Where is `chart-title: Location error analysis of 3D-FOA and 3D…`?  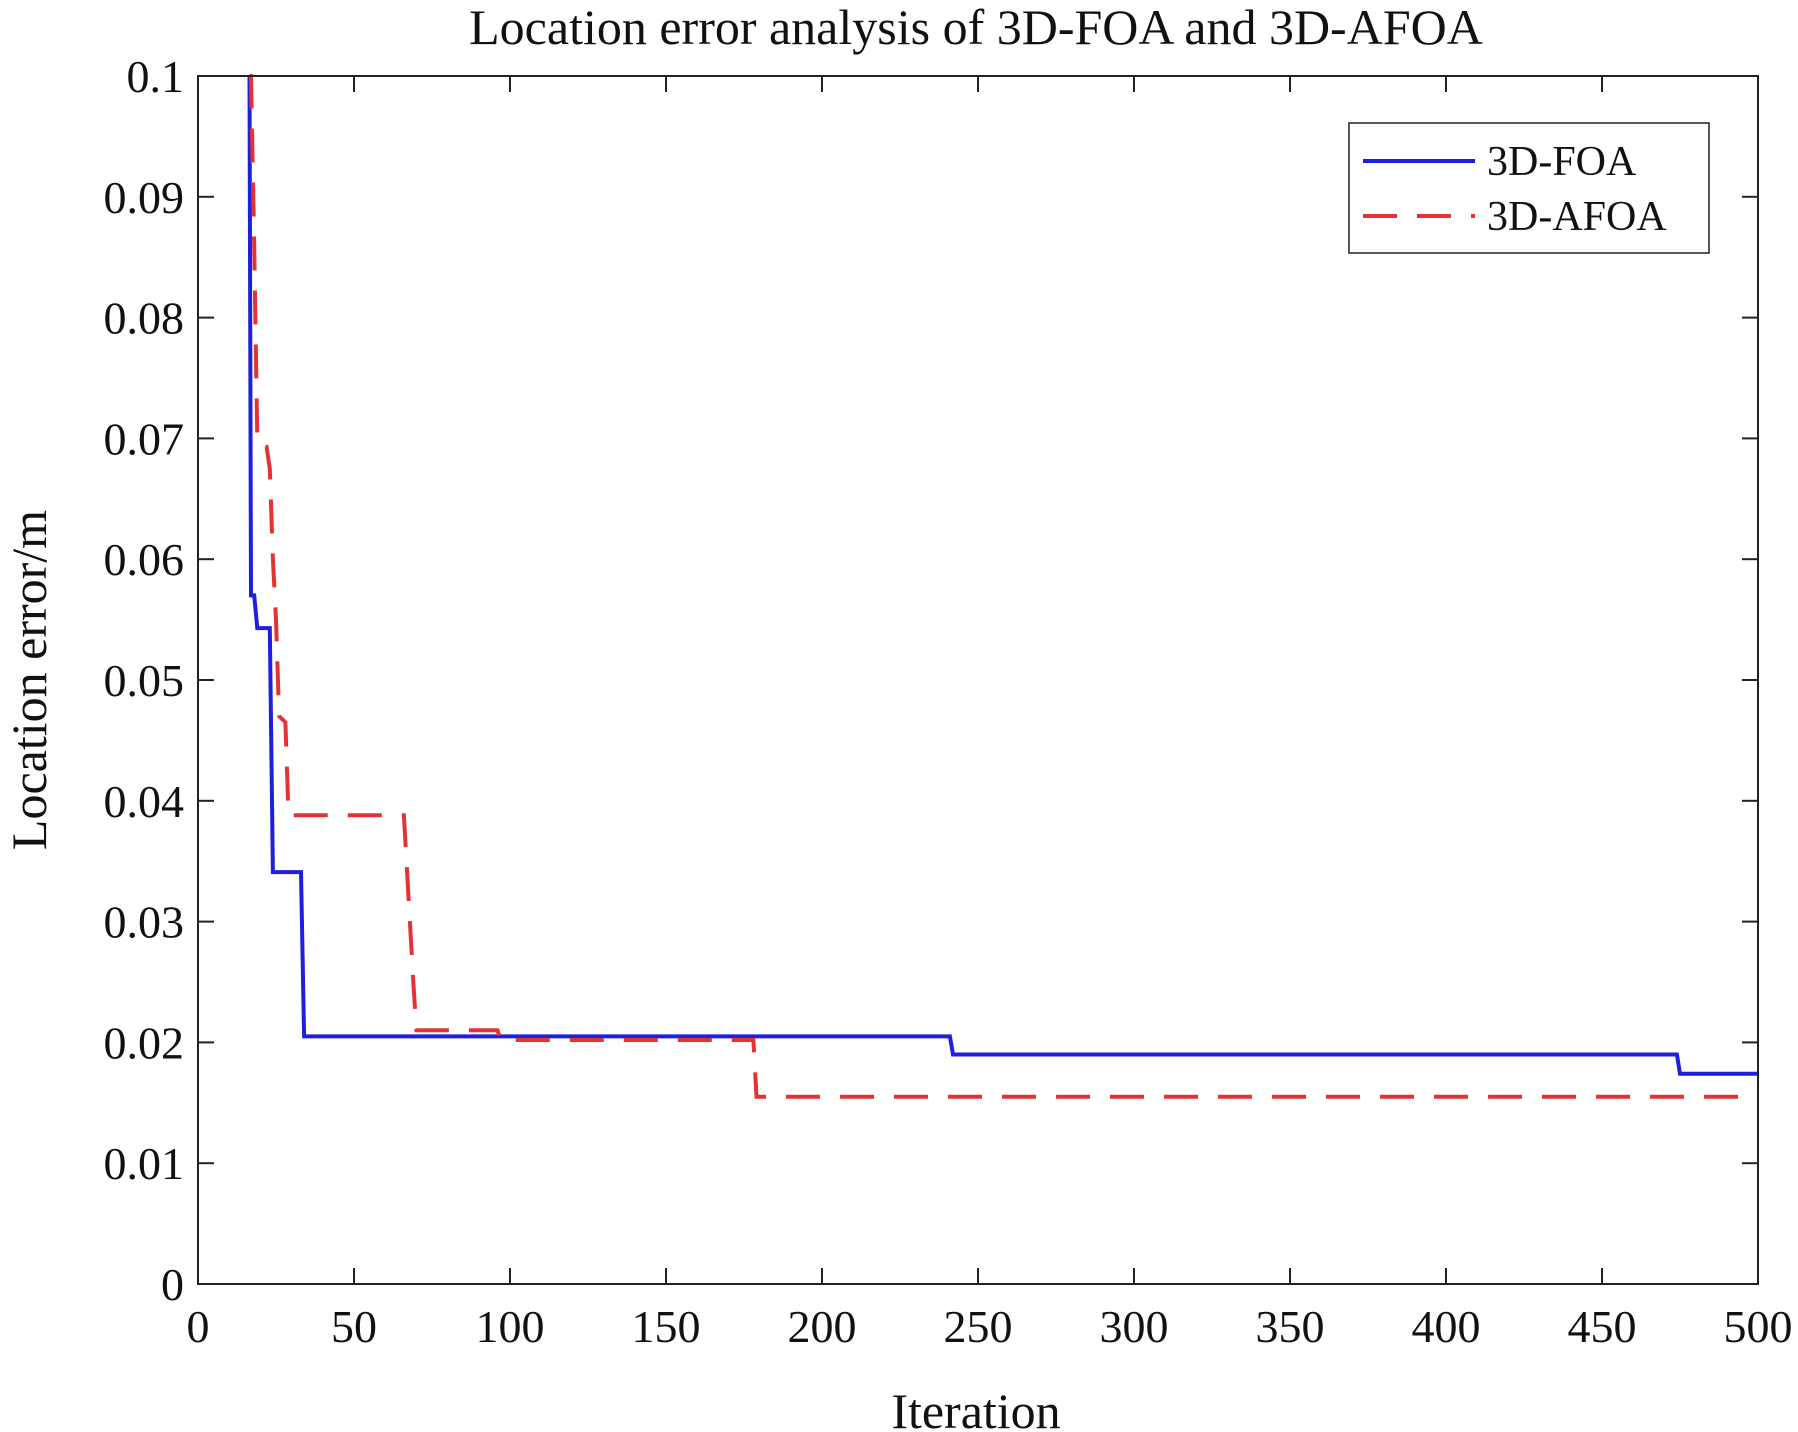 chart-title: Location error analysis of 3D-FOA and 3D… is located at coordinates (976, 27).